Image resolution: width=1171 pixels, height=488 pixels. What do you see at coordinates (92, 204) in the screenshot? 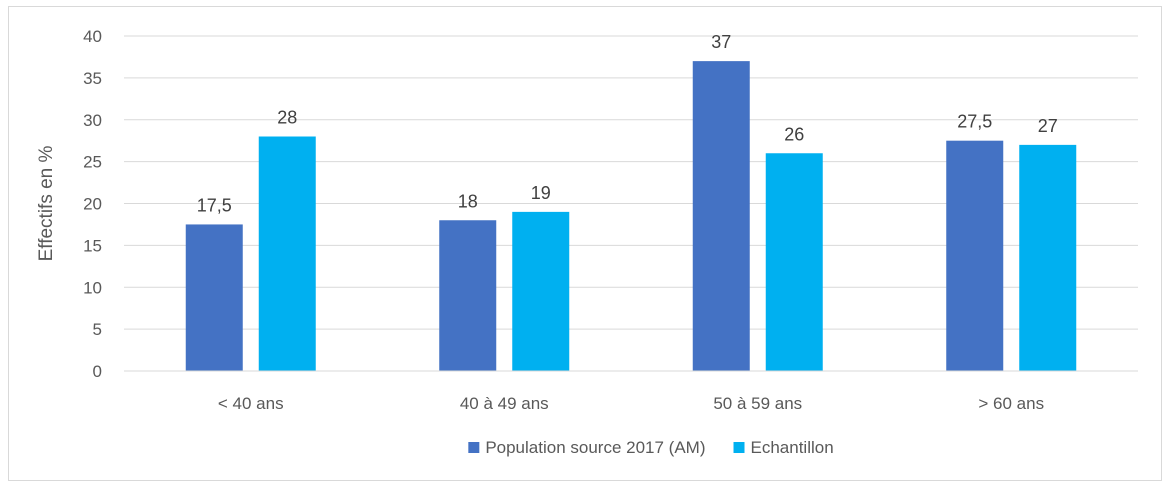
I see `y-tick-label: 20` at bounding box center [92, 204].